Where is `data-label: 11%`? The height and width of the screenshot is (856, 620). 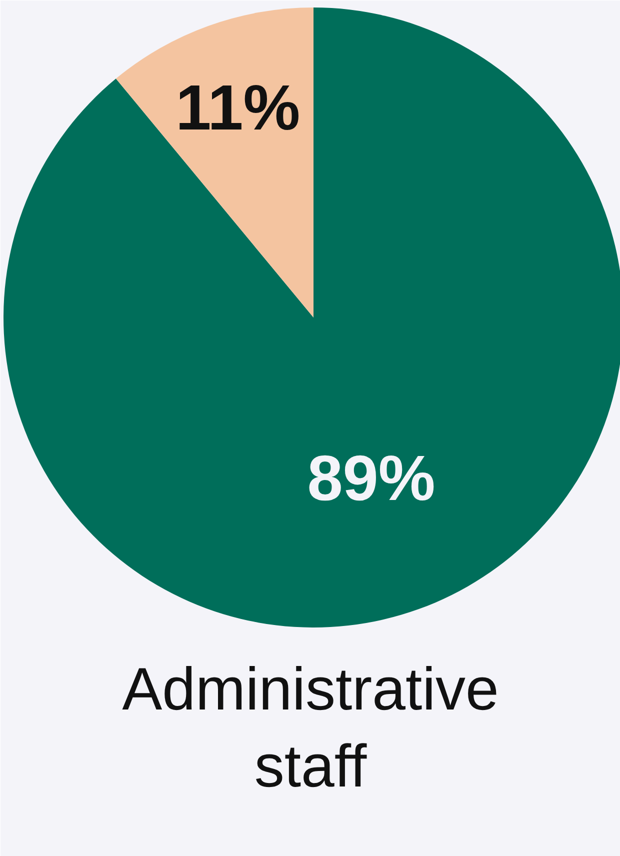 data-label: 11% is located at coordinates (238, 107).